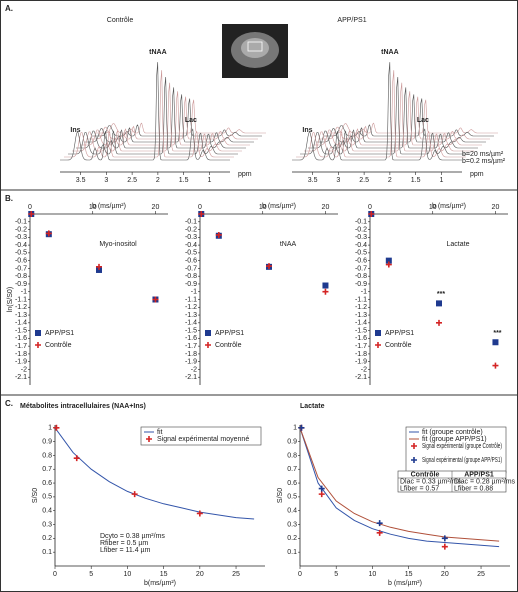  Describe the element at coordinates (9, 198) in the screenshot. I see `panel-label: B.` at that location.